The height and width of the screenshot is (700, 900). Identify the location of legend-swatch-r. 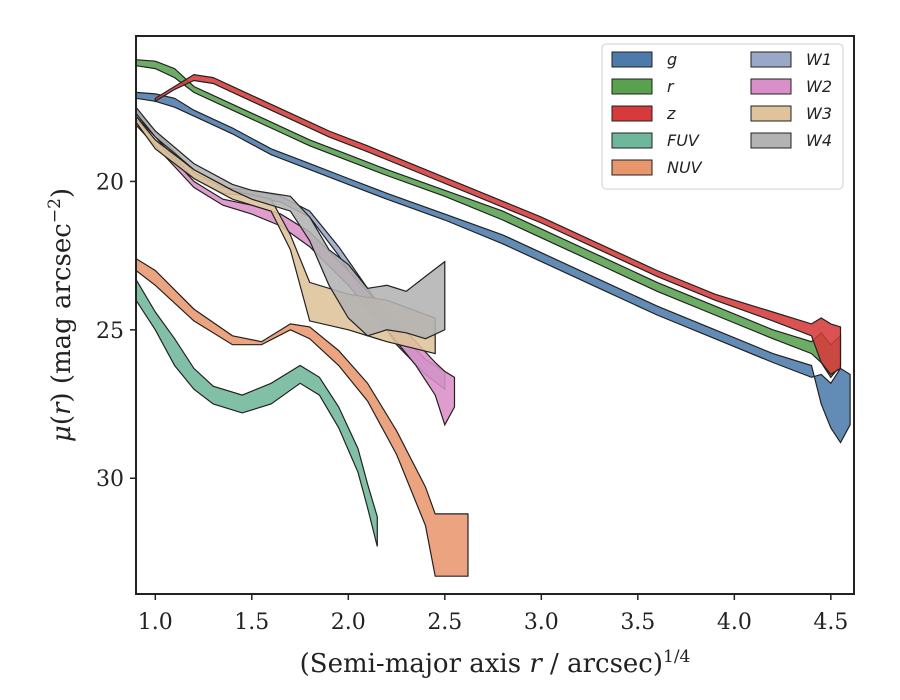
(632, 86).